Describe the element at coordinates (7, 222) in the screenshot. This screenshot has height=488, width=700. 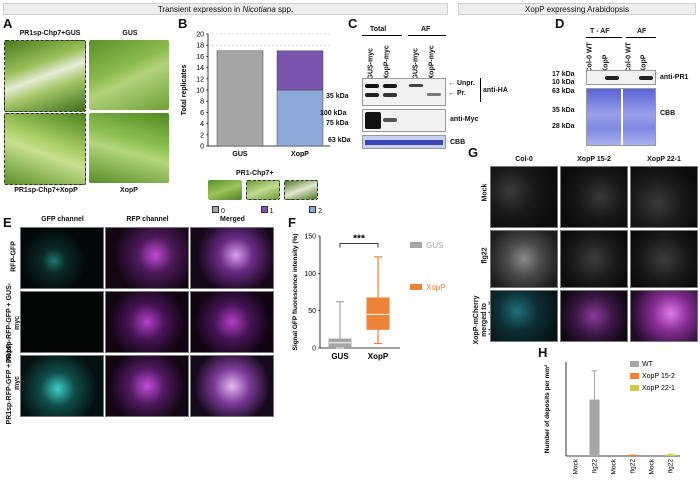
I see `panel-letter-e: E` at that location.